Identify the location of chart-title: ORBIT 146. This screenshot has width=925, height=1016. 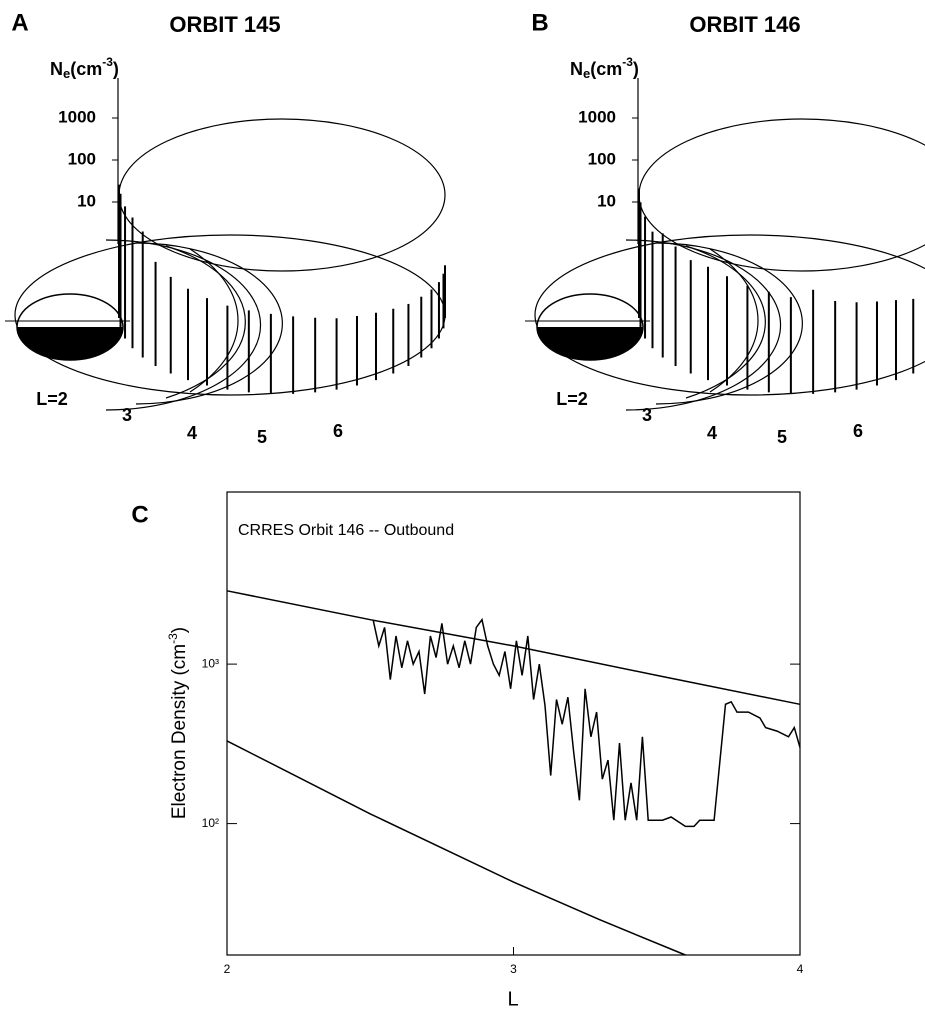
(744, 24).